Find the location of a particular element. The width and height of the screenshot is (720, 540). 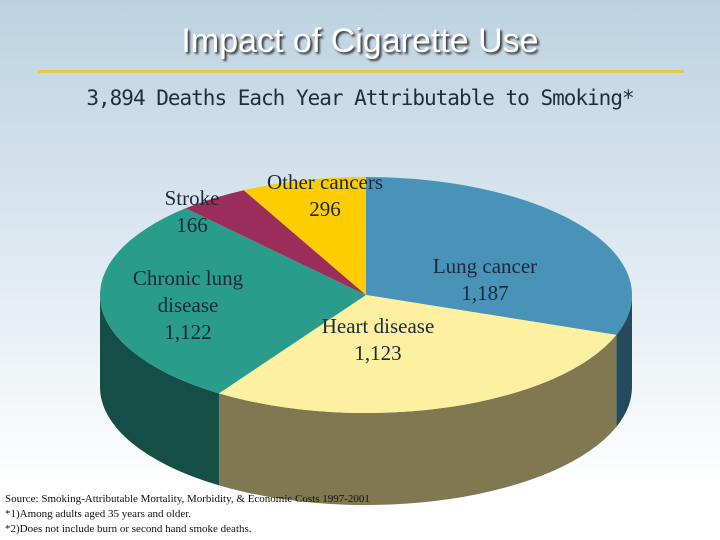

slice-label: Chronic lung disease 1,122 is located at coordinates (188, 305).